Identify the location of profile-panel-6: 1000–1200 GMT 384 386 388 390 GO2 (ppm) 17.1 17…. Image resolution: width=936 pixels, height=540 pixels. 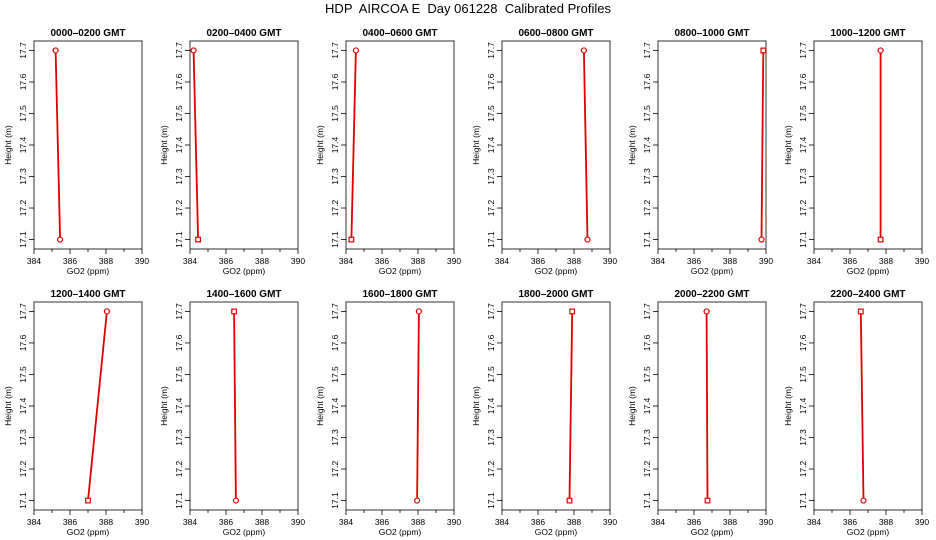
(856, 152).